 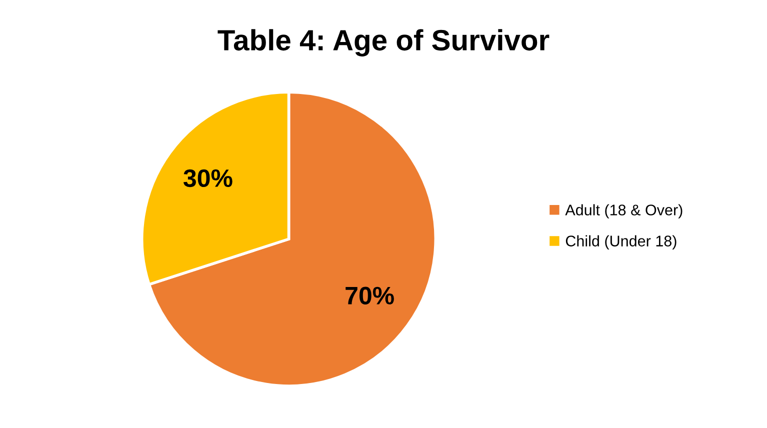 What do you see at coordinates (621, 242) in the screenshot?
I see `legend-label: Child (Under 18)` at bounding box center [621, 242].